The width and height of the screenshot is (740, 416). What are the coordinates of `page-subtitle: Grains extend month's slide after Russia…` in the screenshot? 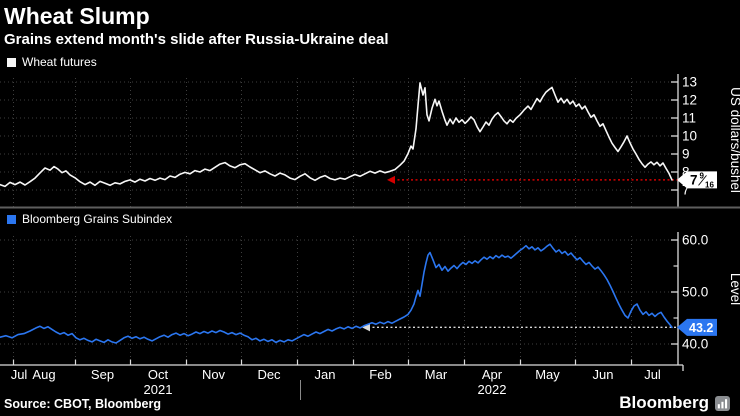 It's located at (196, 39).